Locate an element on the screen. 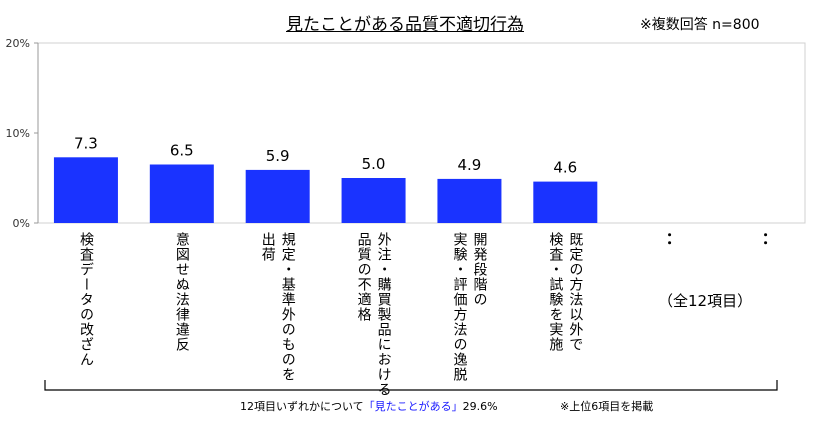  omitted-label: （全12項目） is located at coordinates (705, 301).